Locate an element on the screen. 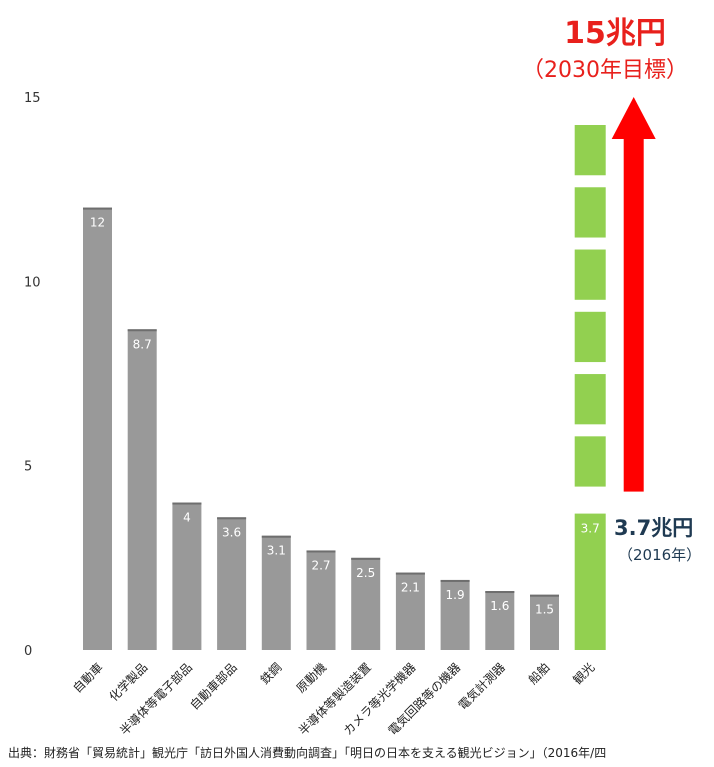 The width and height of the screenshot is (714, 767). x-tick-label: 船舶 is located at coordinates (539, 674).